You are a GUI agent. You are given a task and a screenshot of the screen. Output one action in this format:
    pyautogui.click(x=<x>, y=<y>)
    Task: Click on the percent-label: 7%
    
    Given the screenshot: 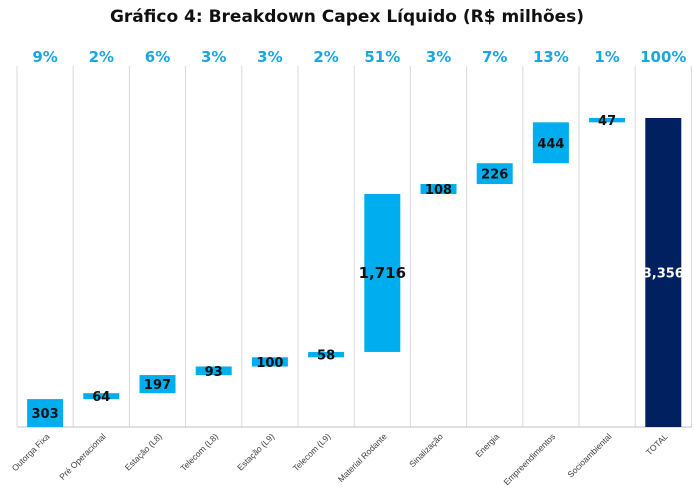 What is the action you would take?
    pyautogui.click(x=494, y=57)
    